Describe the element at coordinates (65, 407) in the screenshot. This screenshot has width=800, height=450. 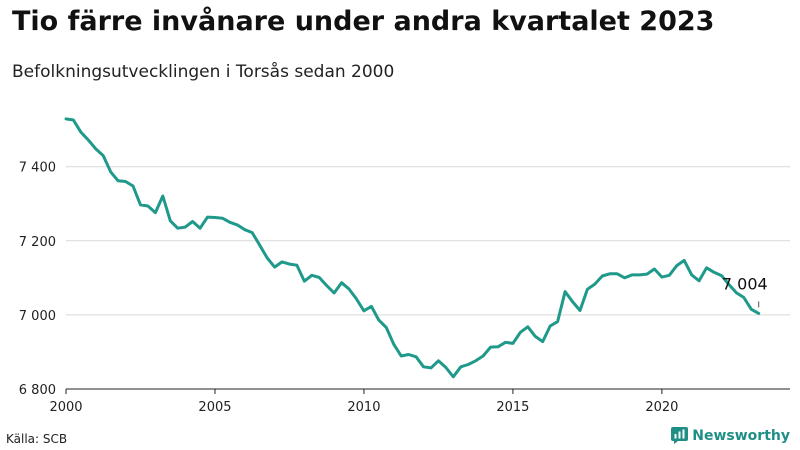
I see `x-tick-label: 2000` at that location.